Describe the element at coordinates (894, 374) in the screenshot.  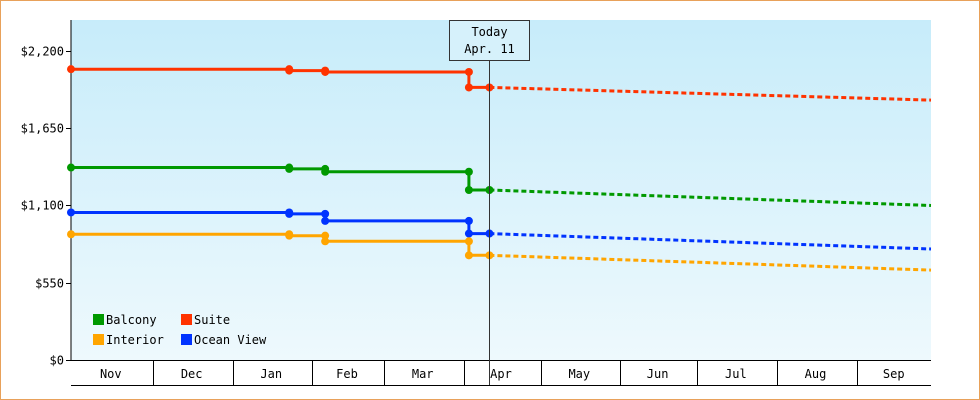
I see `month-label: Sep` at that location.